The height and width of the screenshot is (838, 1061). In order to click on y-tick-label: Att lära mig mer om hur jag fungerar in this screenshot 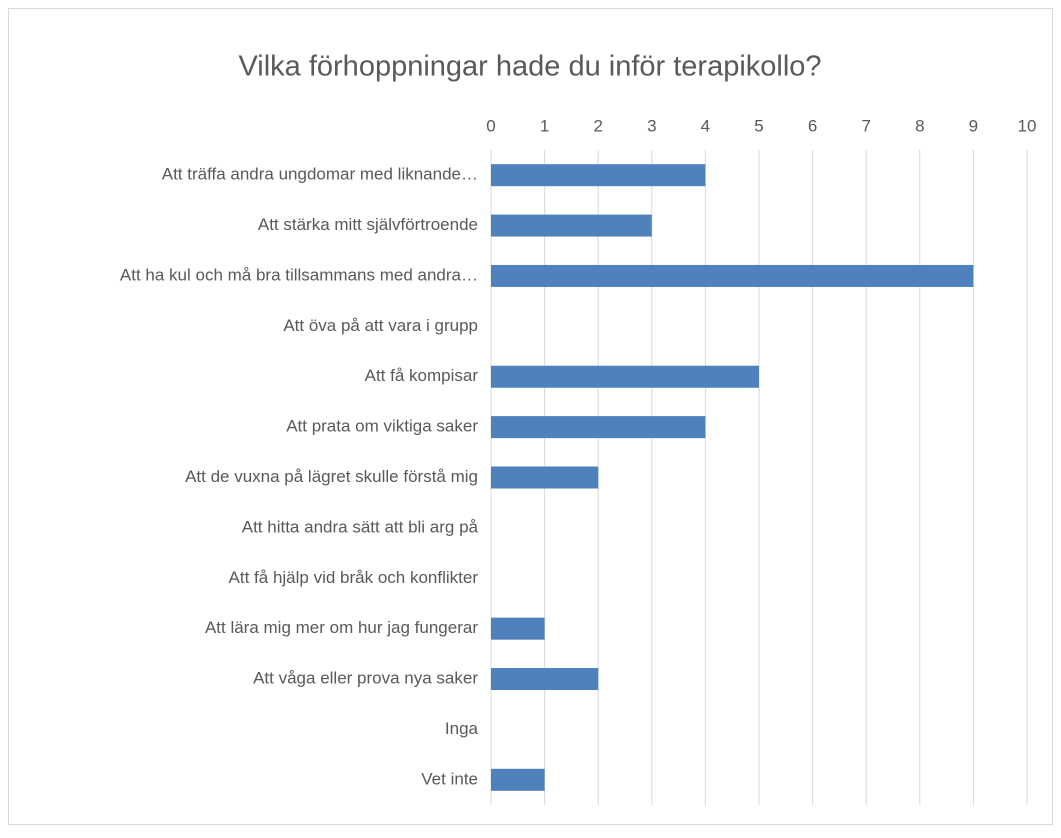, I will do `click(341, 627)`.